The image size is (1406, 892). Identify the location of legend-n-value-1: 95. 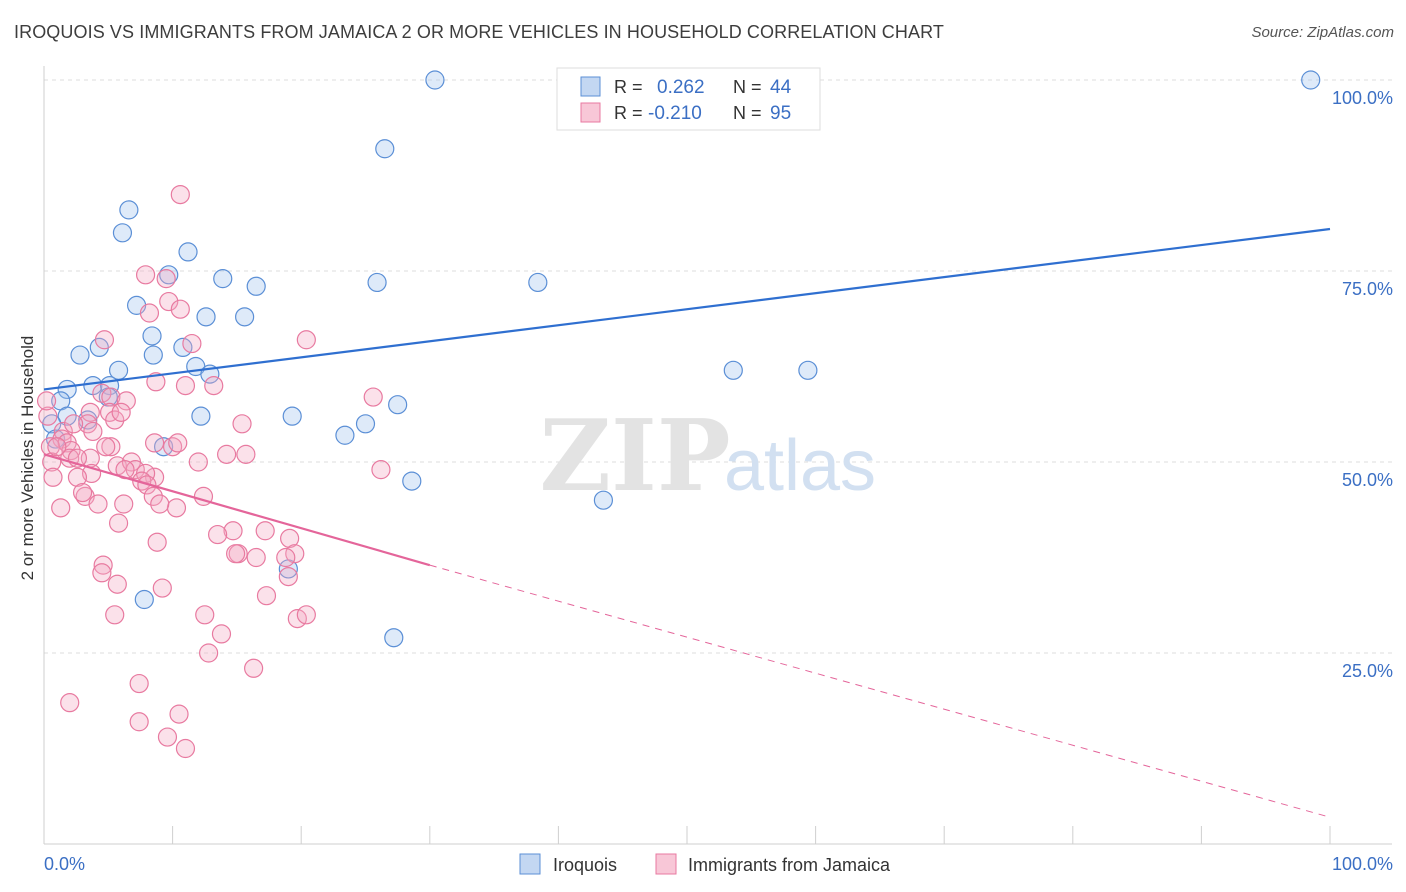
(780, 113).